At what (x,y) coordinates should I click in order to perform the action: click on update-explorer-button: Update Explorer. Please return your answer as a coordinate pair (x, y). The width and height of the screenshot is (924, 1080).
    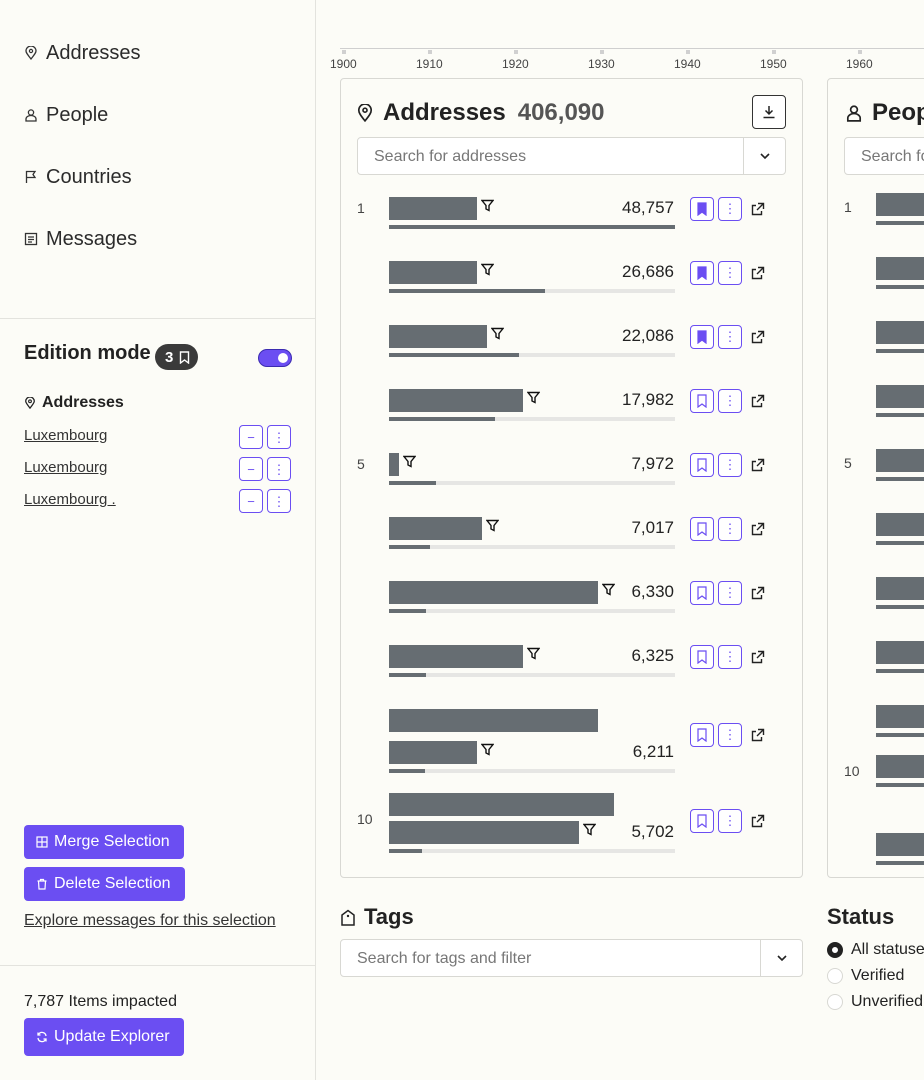
    Looking at the image, I should click on (104, 1037).